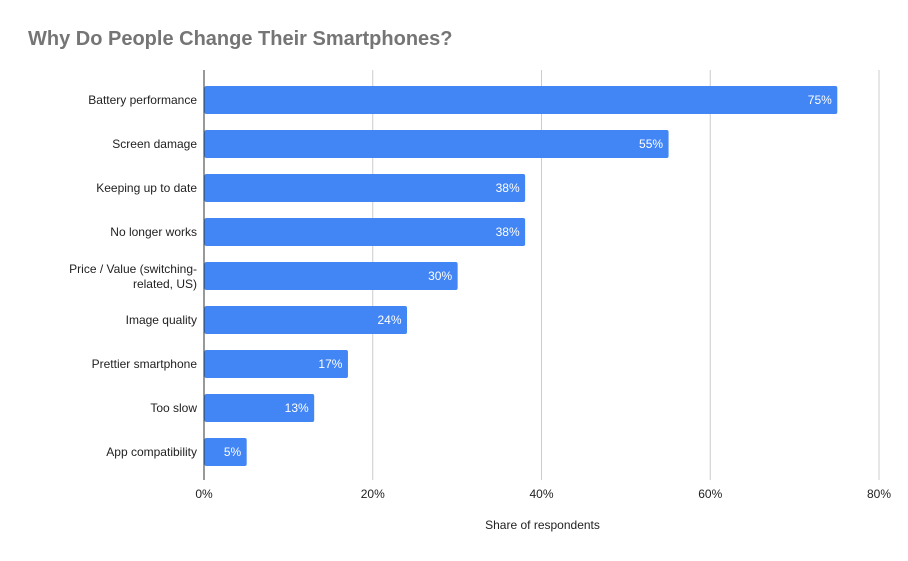  What do you see at coordinates (151, 452) in the screenshot?
I see `category-label: App compatibility` at bounding box center [151, 452].